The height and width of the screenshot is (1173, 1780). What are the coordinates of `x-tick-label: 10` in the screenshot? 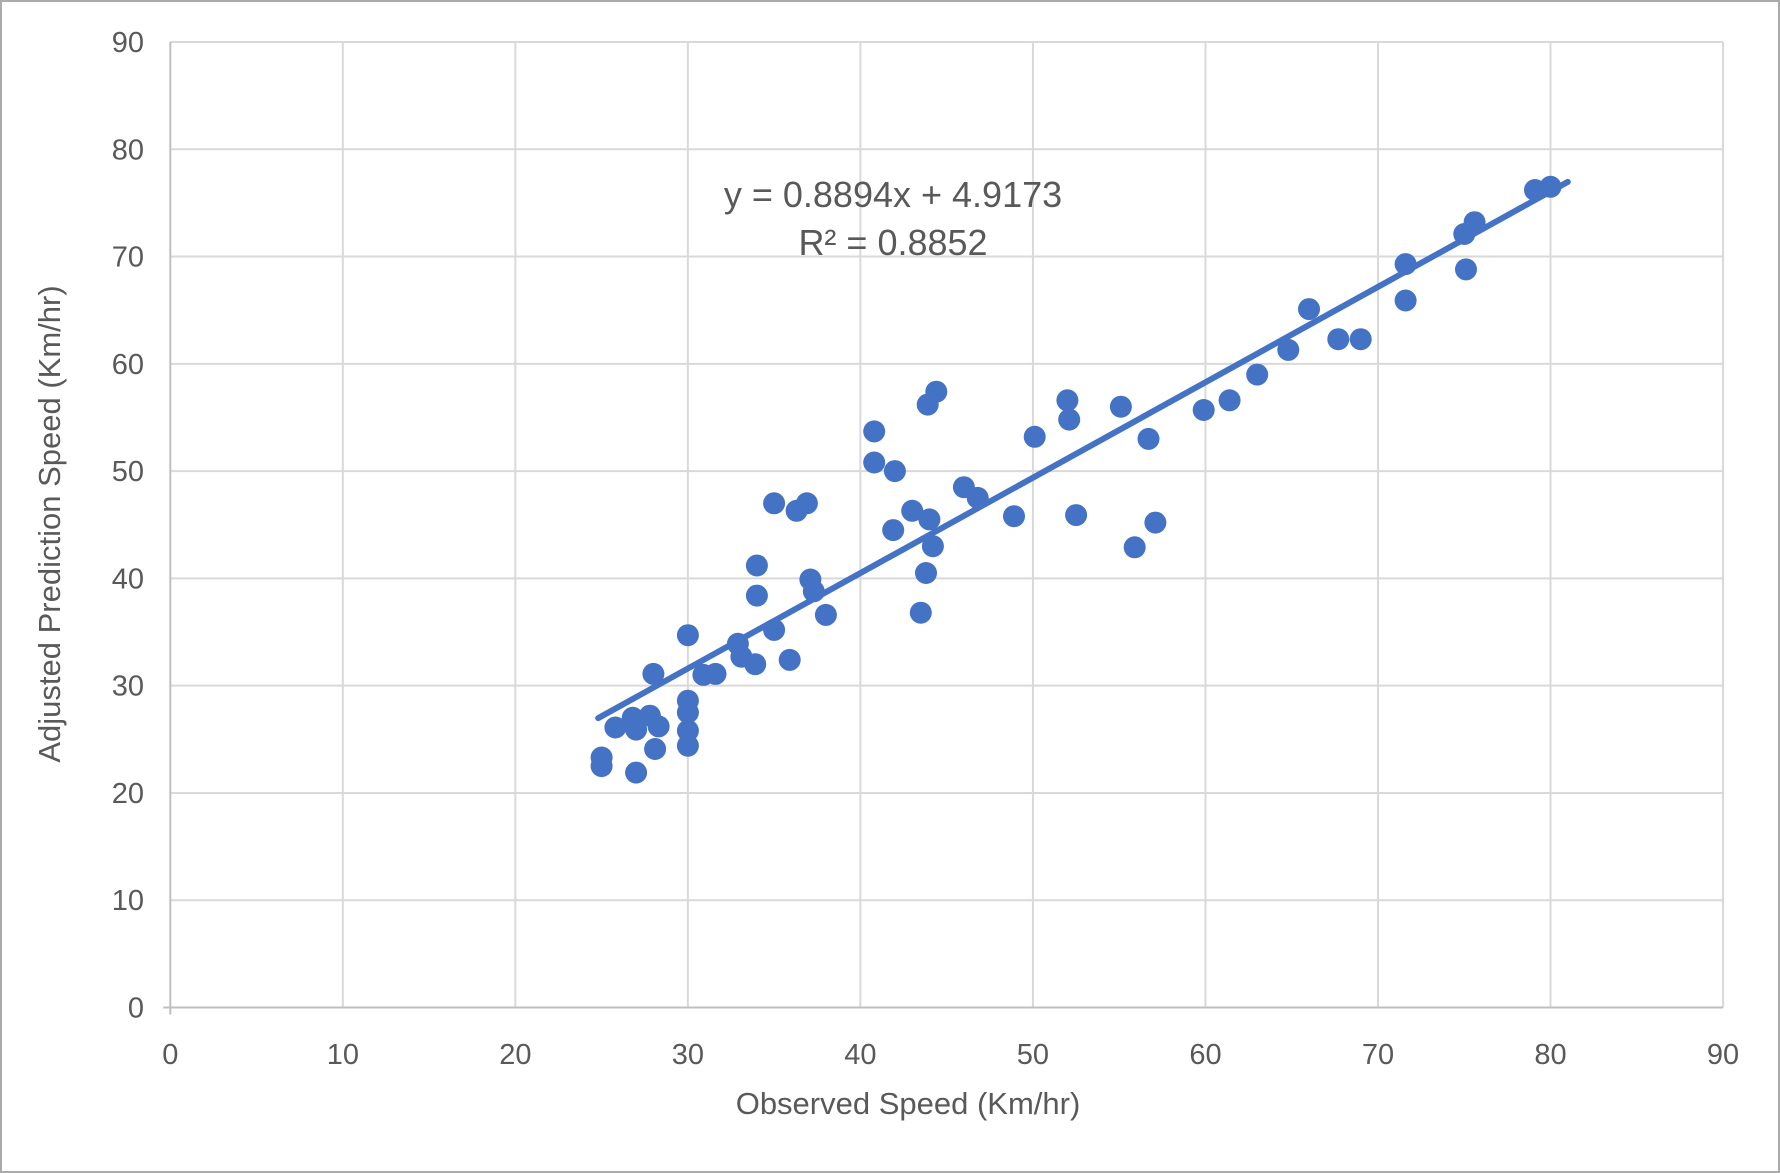 It's located at (343, 1055).